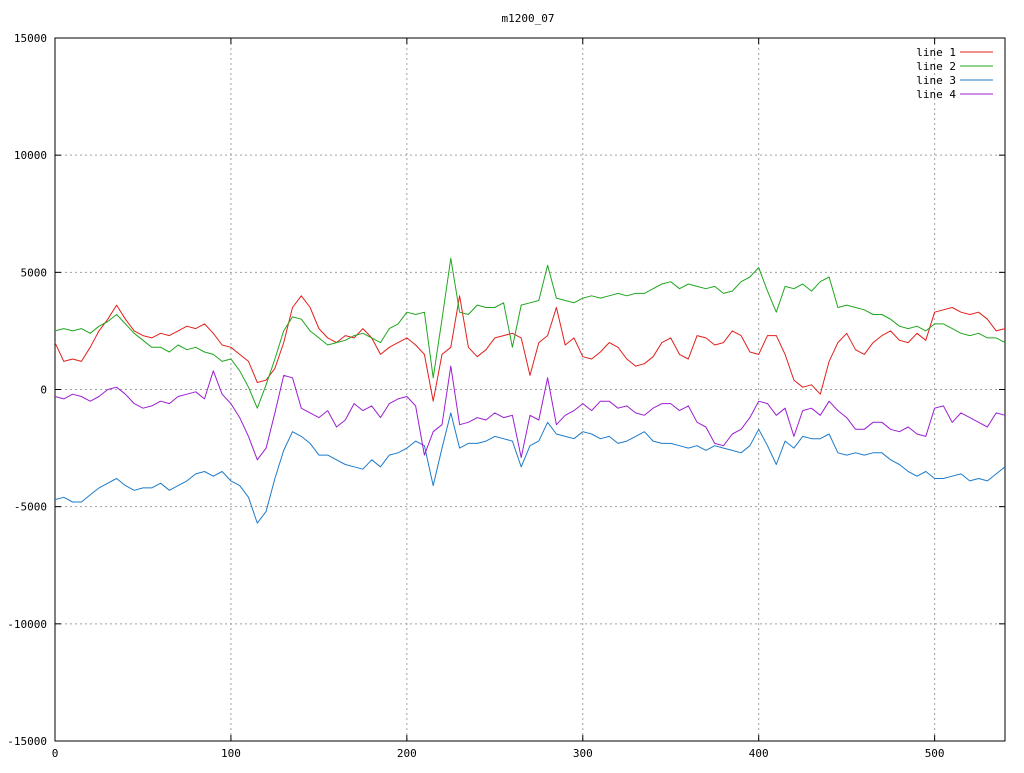 Image resolution: width=1024 pixels, height=773 pixels. What do you see at coordinates (34, 272) in the screenshot?
I see `y-tick-label: 5000` at bounding box center [34, 272].